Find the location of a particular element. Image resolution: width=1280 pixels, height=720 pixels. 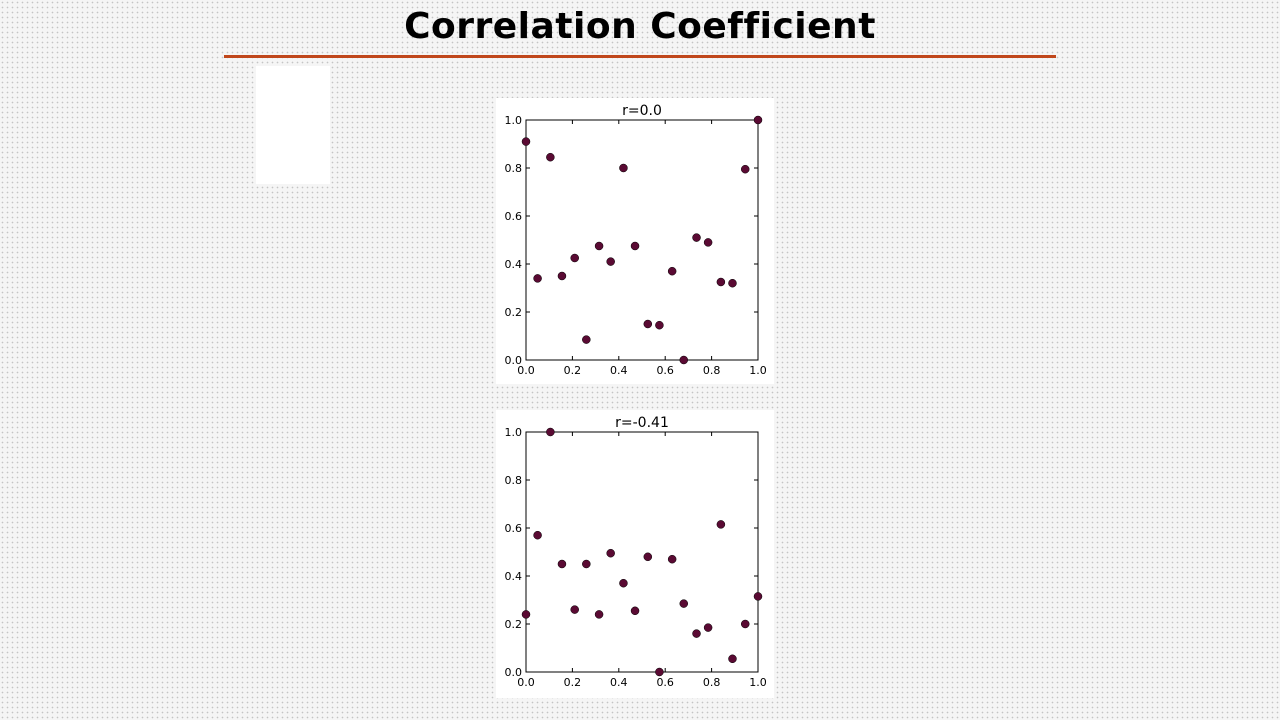

plot-title: r=0.0 is located at coordinates (642, 111).